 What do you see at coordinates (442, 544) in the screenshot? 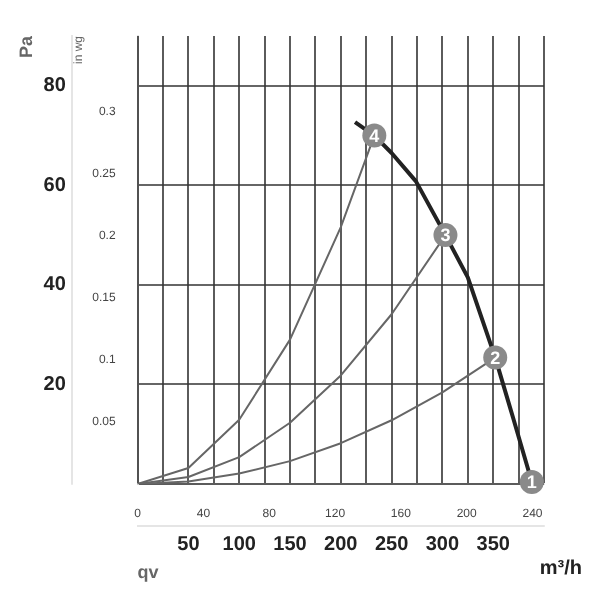
I see `x-tick-label: 300` at bounding box center [442, 544].